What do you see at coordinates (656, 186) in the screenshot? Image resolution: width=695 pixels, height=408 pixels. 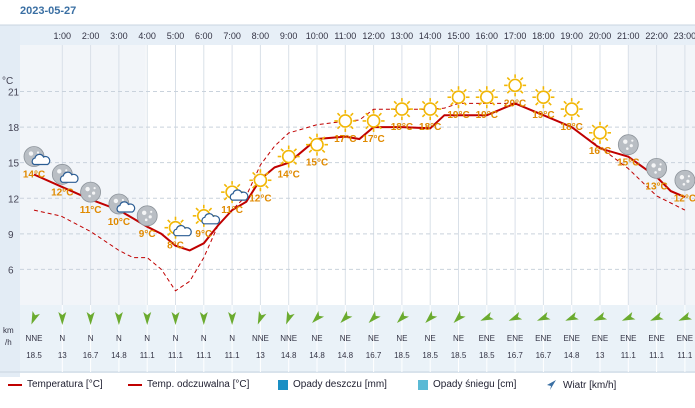 I see `temp-label: 13°C` at bounding box center [656, 186].